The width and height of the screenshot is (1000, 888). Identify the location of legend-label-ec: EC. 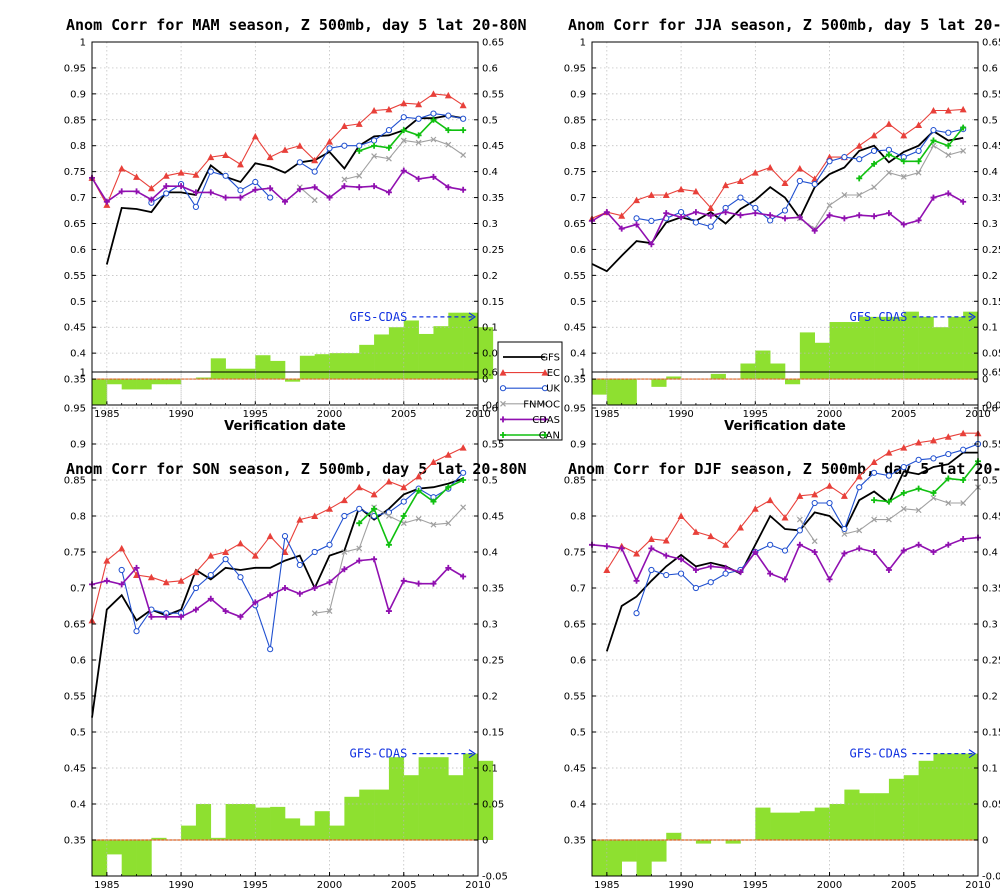
(553, 373).